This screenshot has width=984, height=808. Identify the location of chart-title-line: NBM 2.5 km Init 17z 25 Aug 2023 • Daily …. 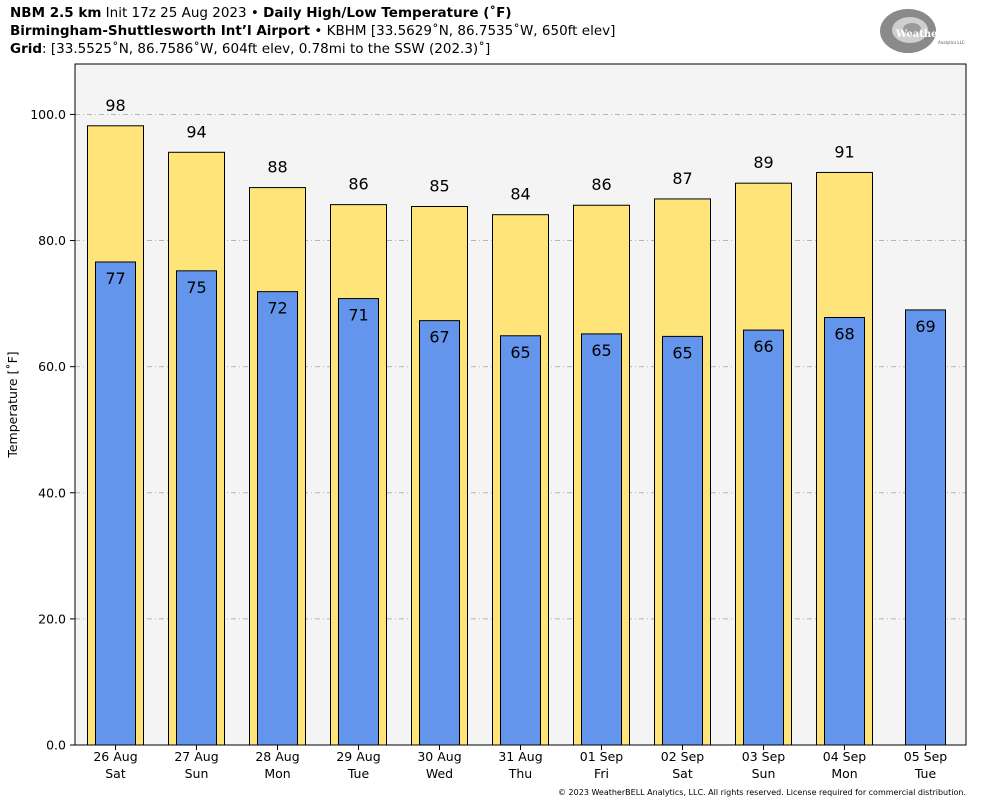
(261, 13).